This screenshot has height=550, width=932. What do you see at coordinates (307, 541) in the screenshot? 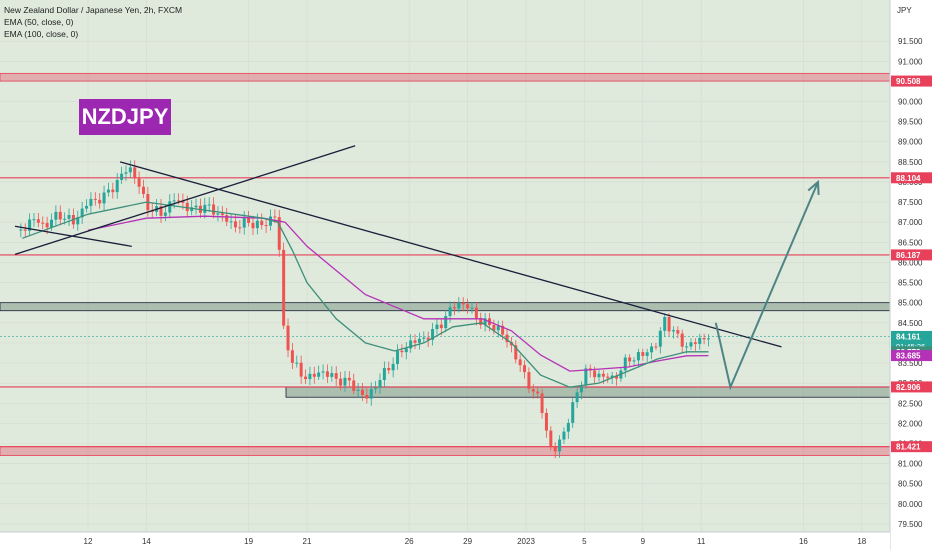
I see `x-tick-label: 21` at bounding box center [307, 541].